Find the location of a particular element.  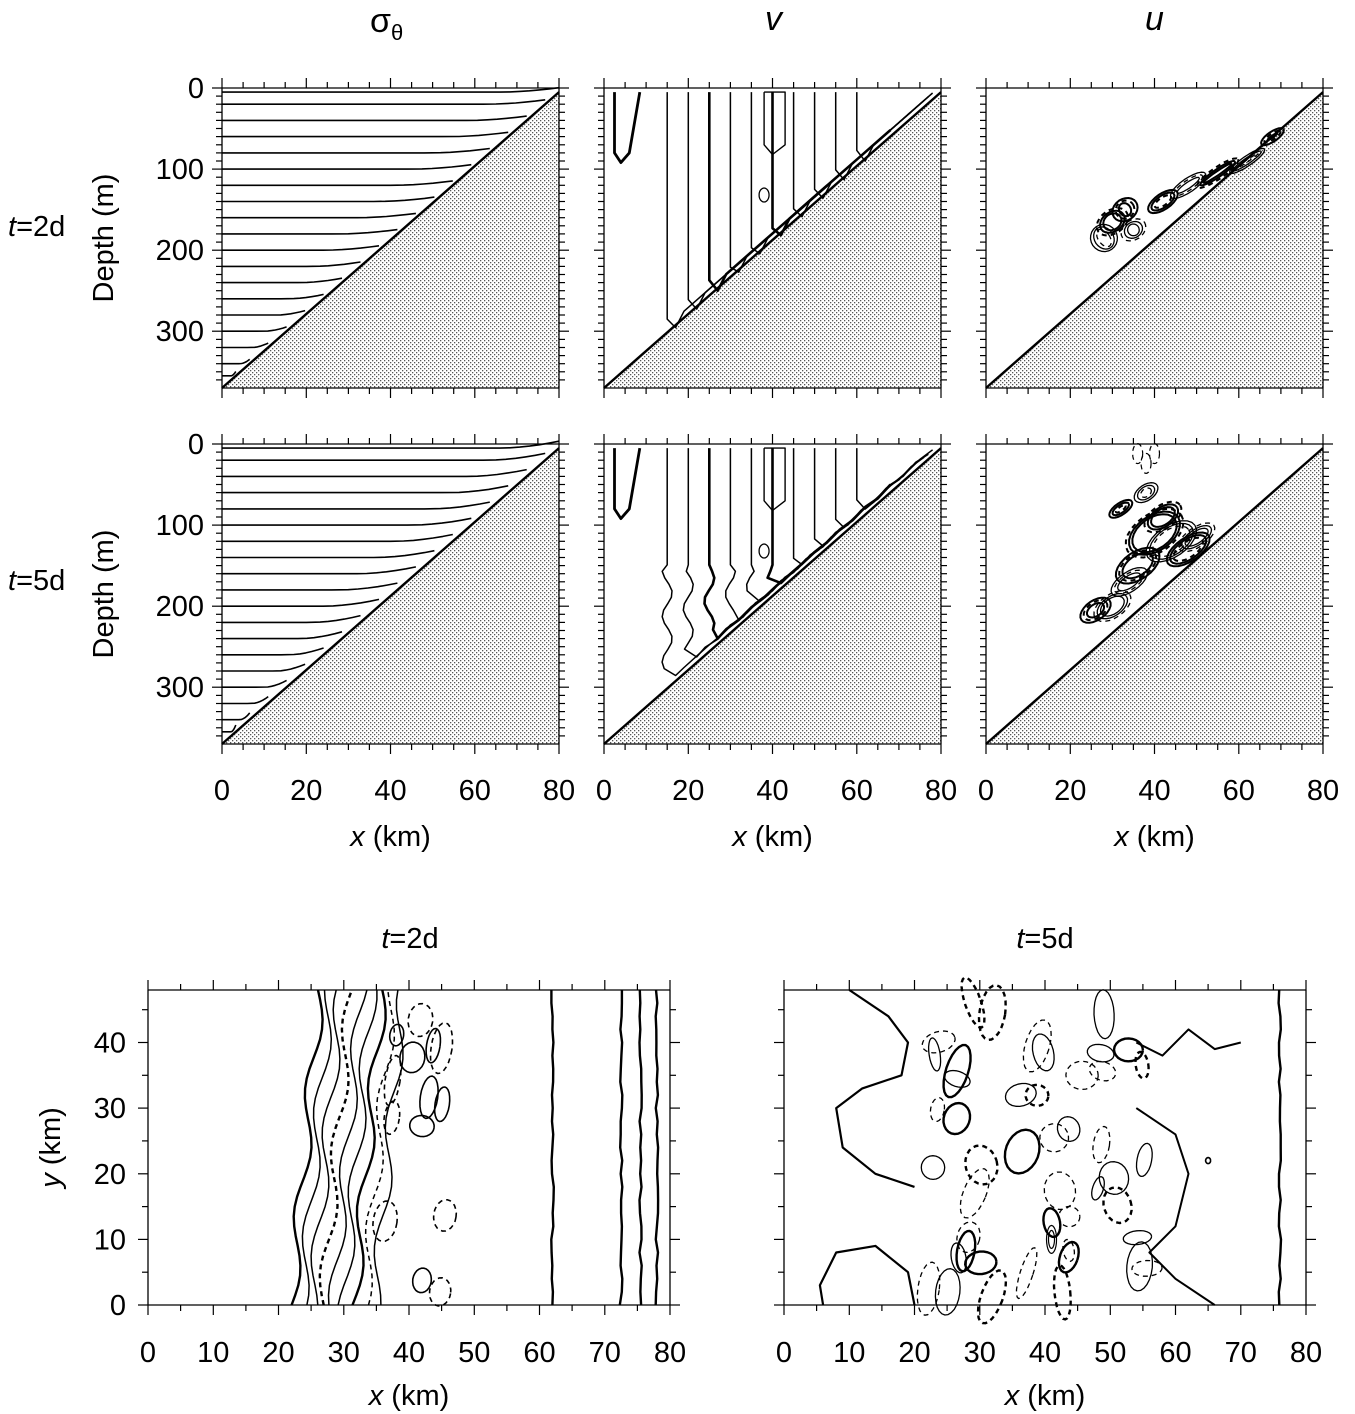

v-nearshore-contour is located at coordinates (627, 483).